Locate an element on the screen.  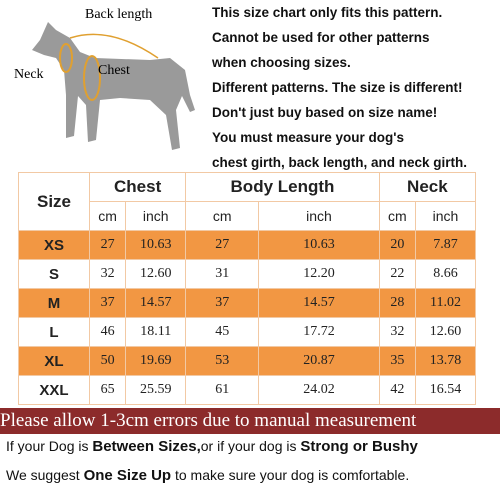
cell: 22 is located at coordinates (397, 274).